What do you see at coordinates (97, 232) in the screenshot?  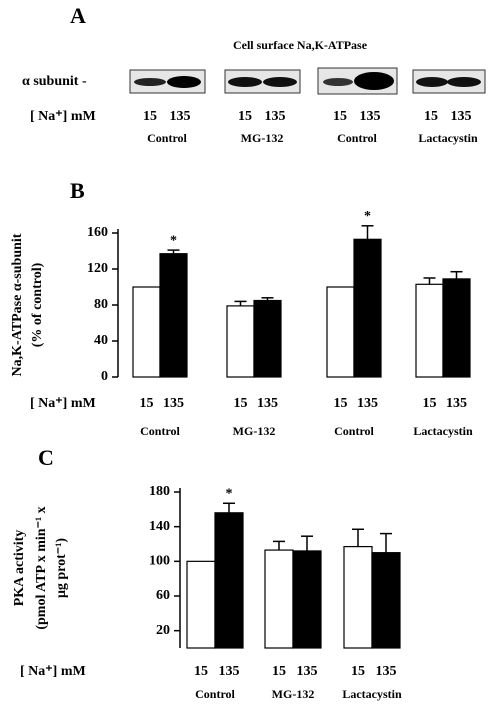 I see `y-tick-label: 160` at bounding box center [97, 232].